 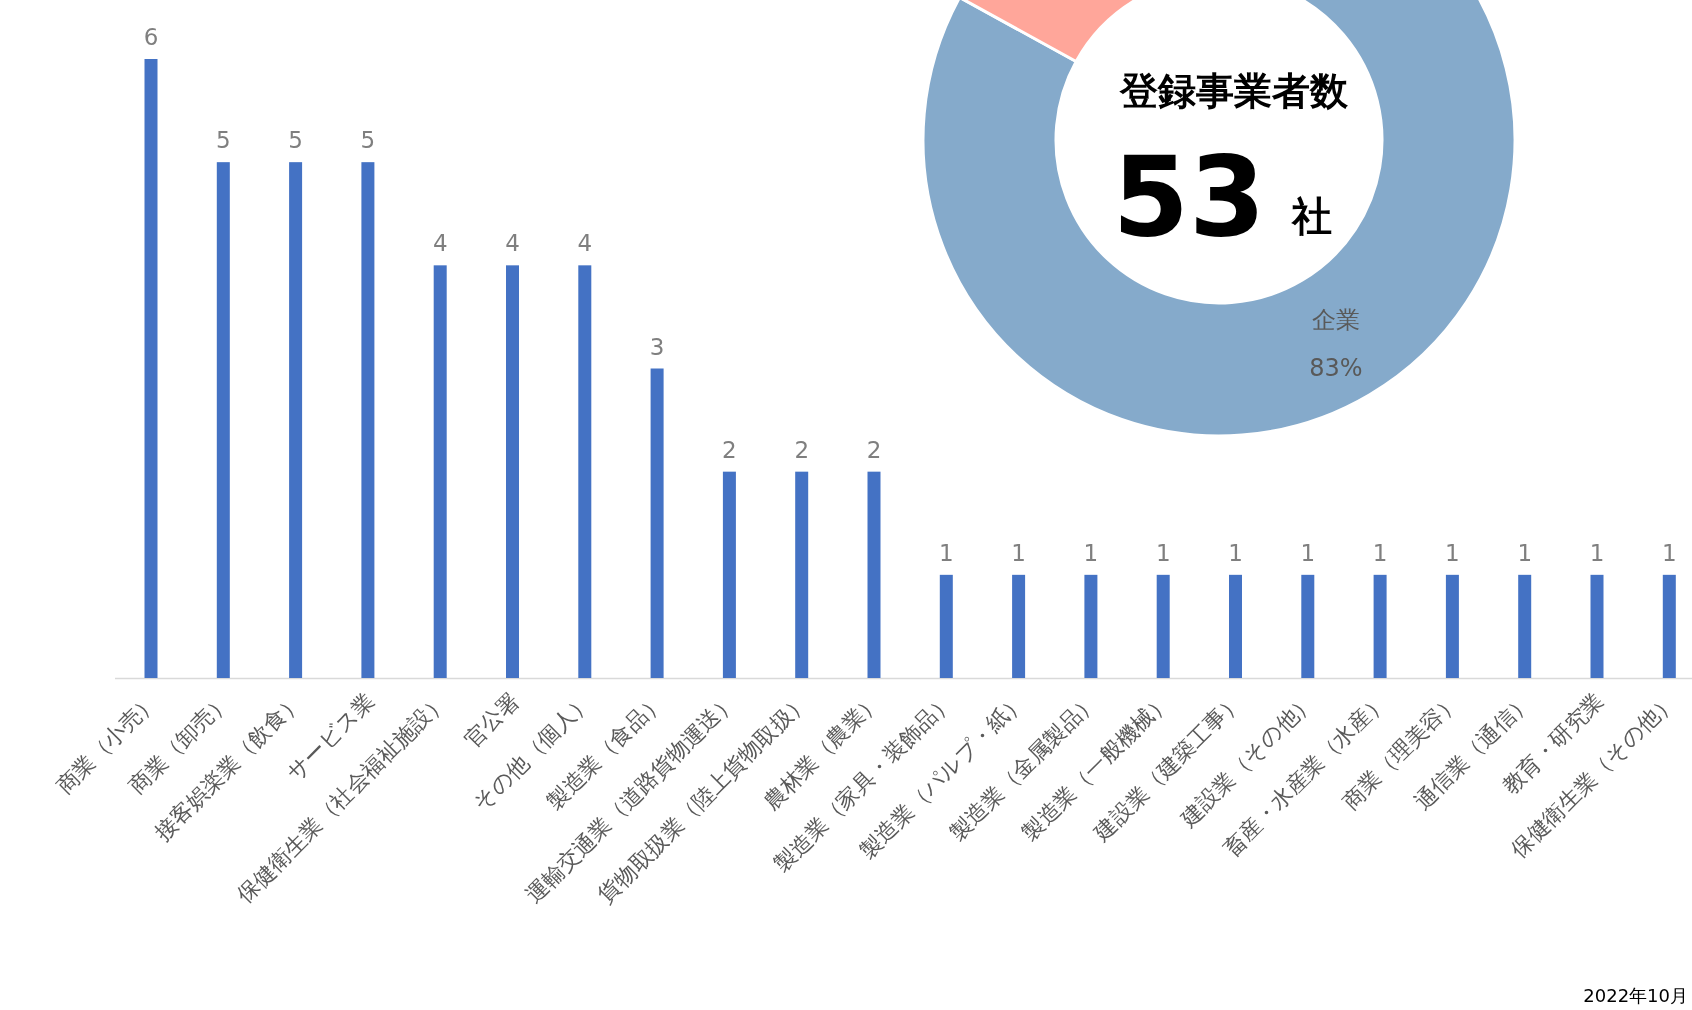 What do you see at coordinates (657, 346) in the screenshot?
I see `data-label: 3` at bounding box center [657, 346].